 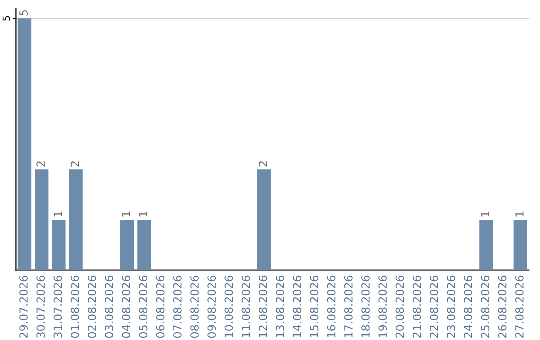 I want to click on x-tick-label: 08.08.2026, so click(x=194, y=307).